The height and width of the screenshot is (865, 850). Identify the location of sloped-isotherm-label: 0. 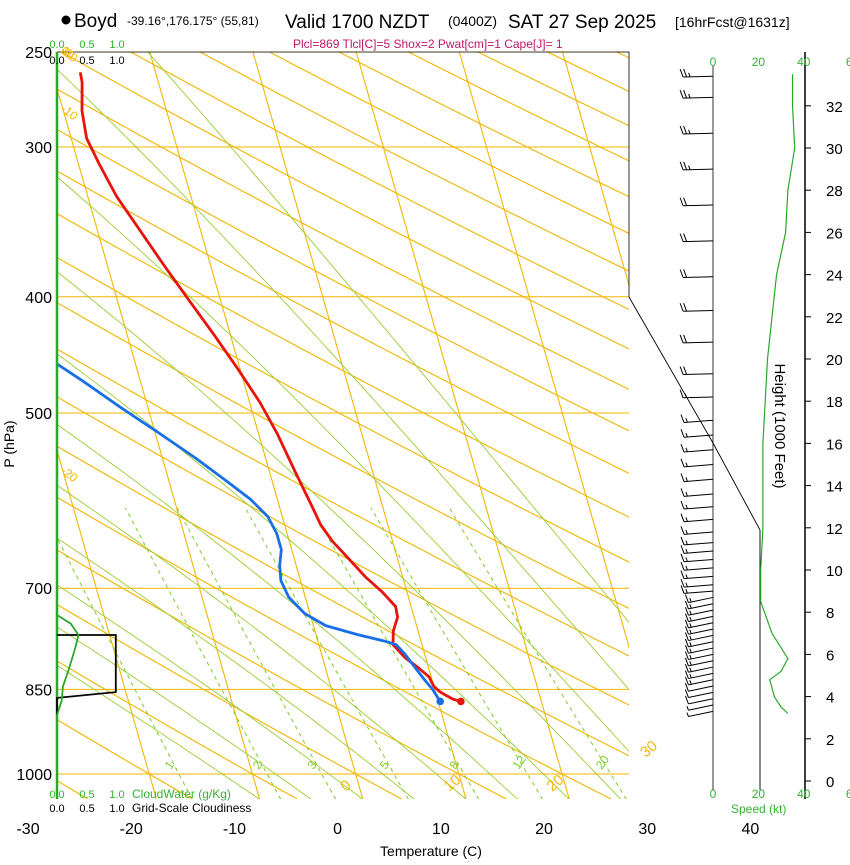
(345, 786).